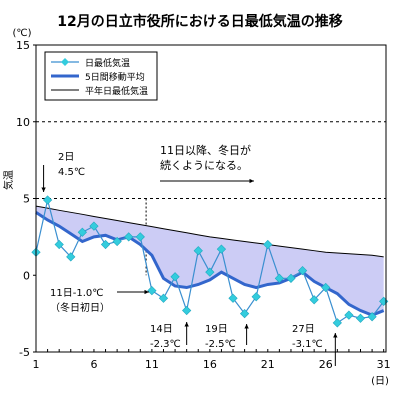 This screenshot has width=400, height=404. I want to click on arrow-a14-head, so click(186, 324).